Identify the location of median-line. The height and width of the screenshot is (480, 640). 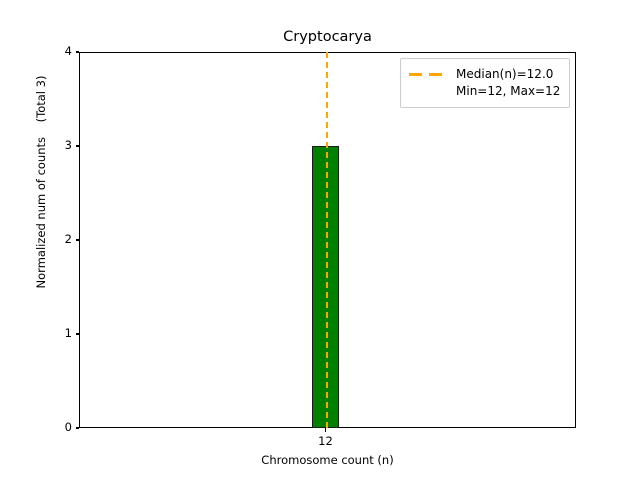
(326, 240).